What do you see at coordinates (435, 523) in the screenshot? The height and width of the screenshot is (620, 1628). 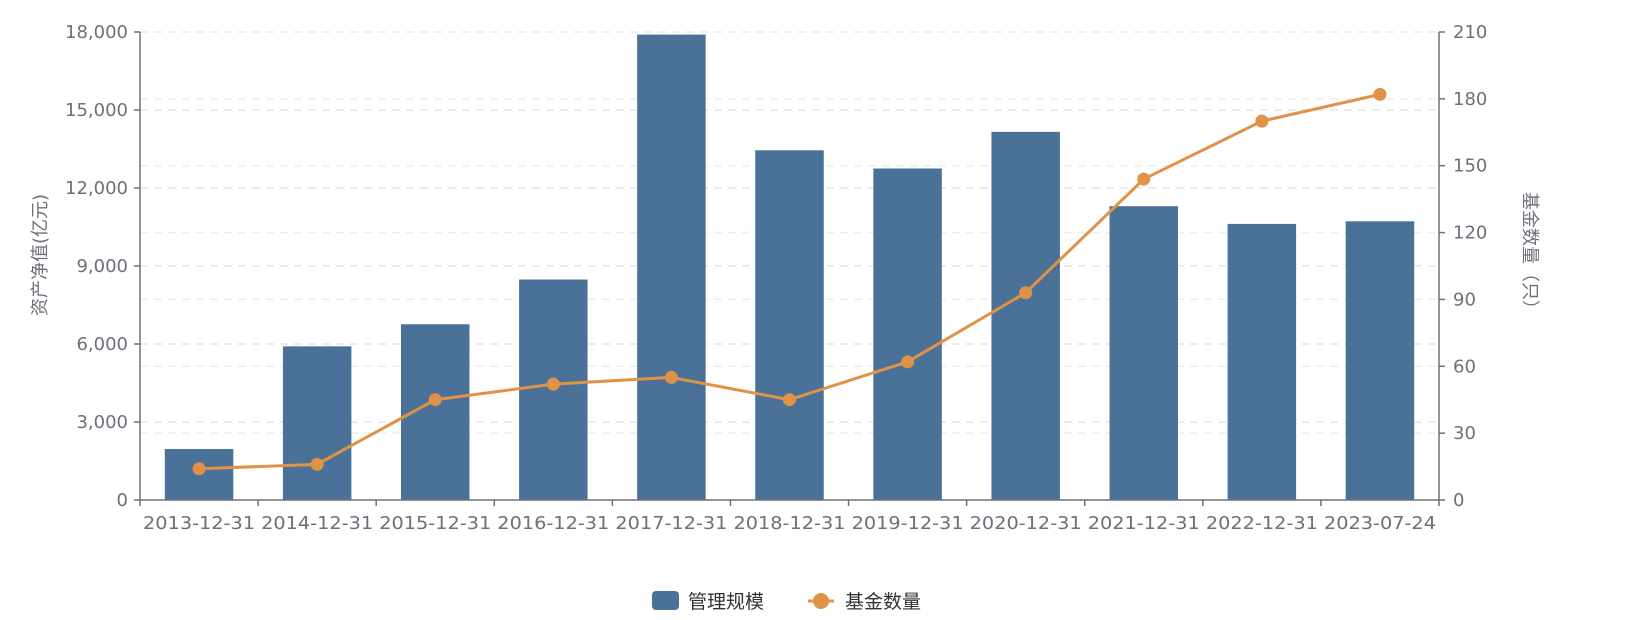 I see `x-tick-label: 2015-12-31` at bounding box center [435, 523].